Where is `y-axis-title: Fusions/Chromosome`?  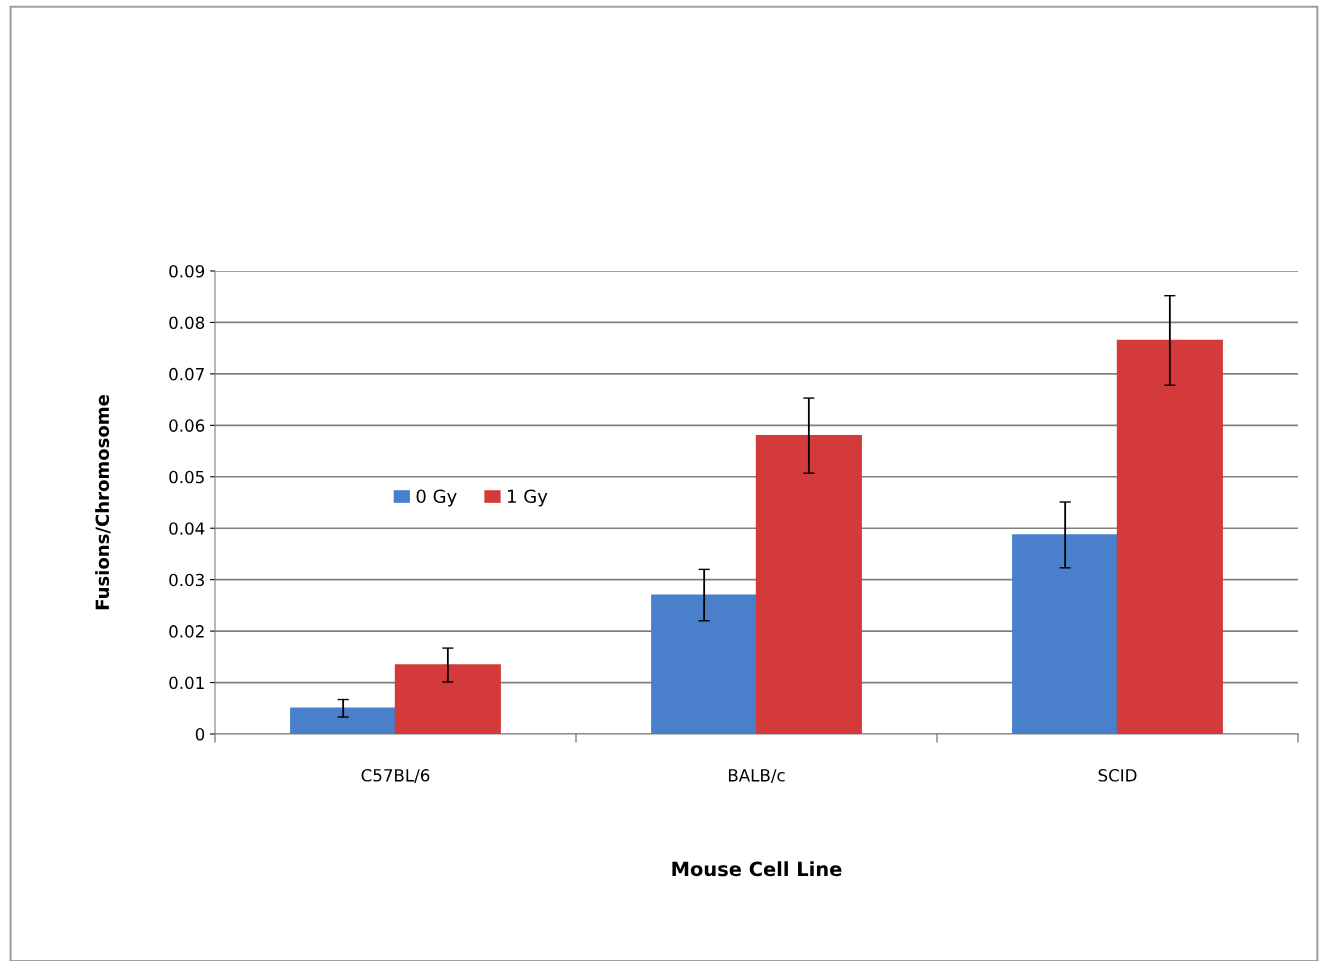 y-axis-title: Fusions/Chromosome is located at coordinates (103, 502).